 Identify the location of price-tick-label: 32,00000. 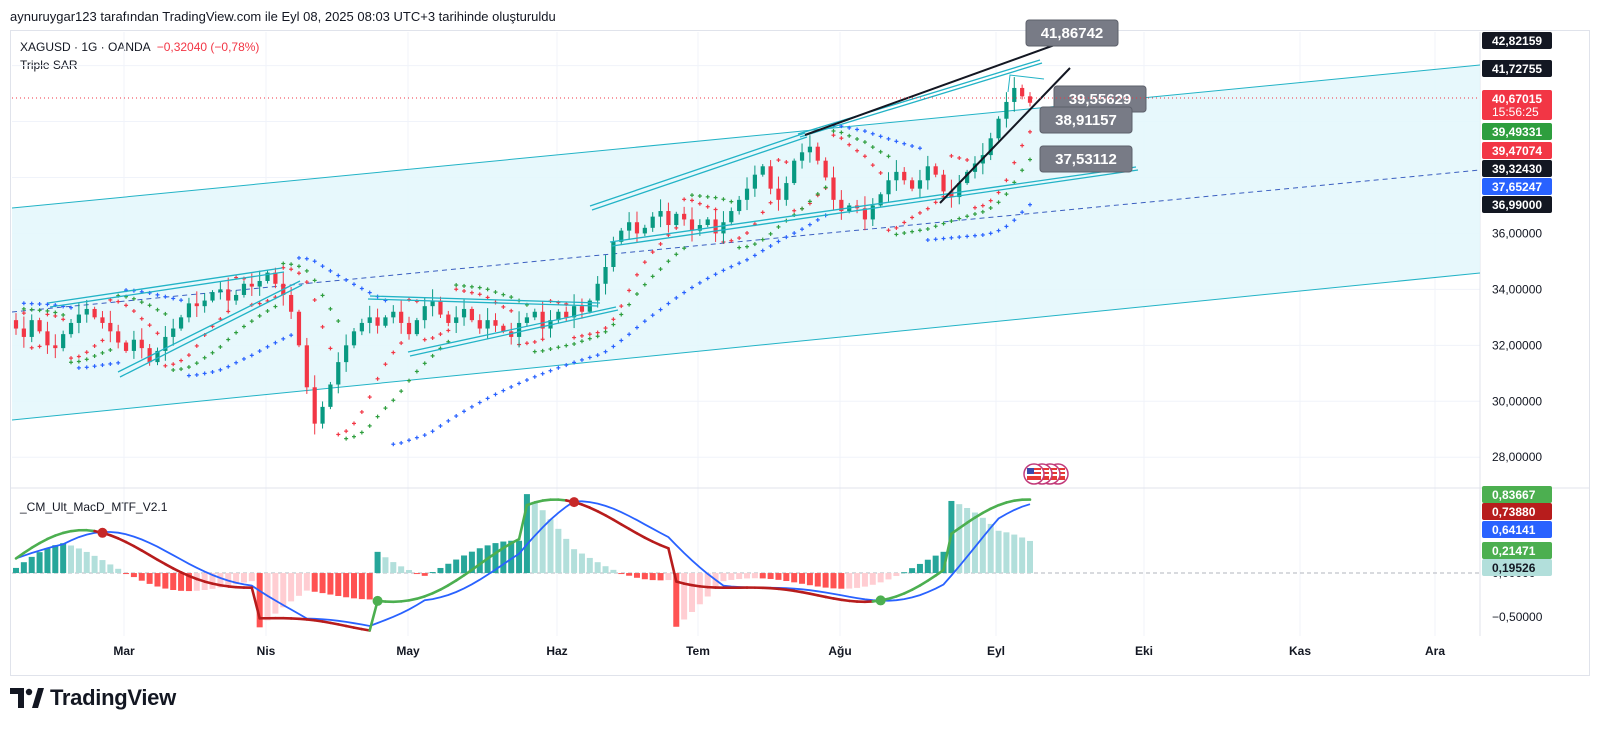
(1517, 345).